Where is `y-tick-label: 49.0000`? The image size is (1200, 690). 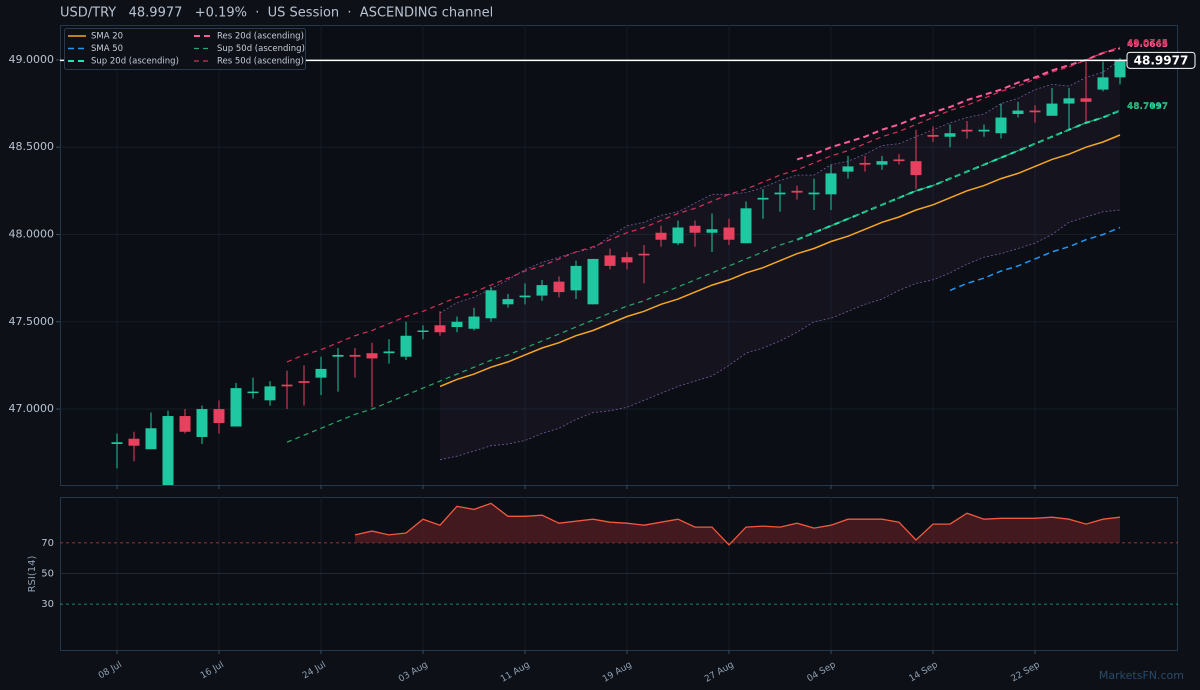
y-tick-label: 49.0000 is located at coordinates (32, 59).